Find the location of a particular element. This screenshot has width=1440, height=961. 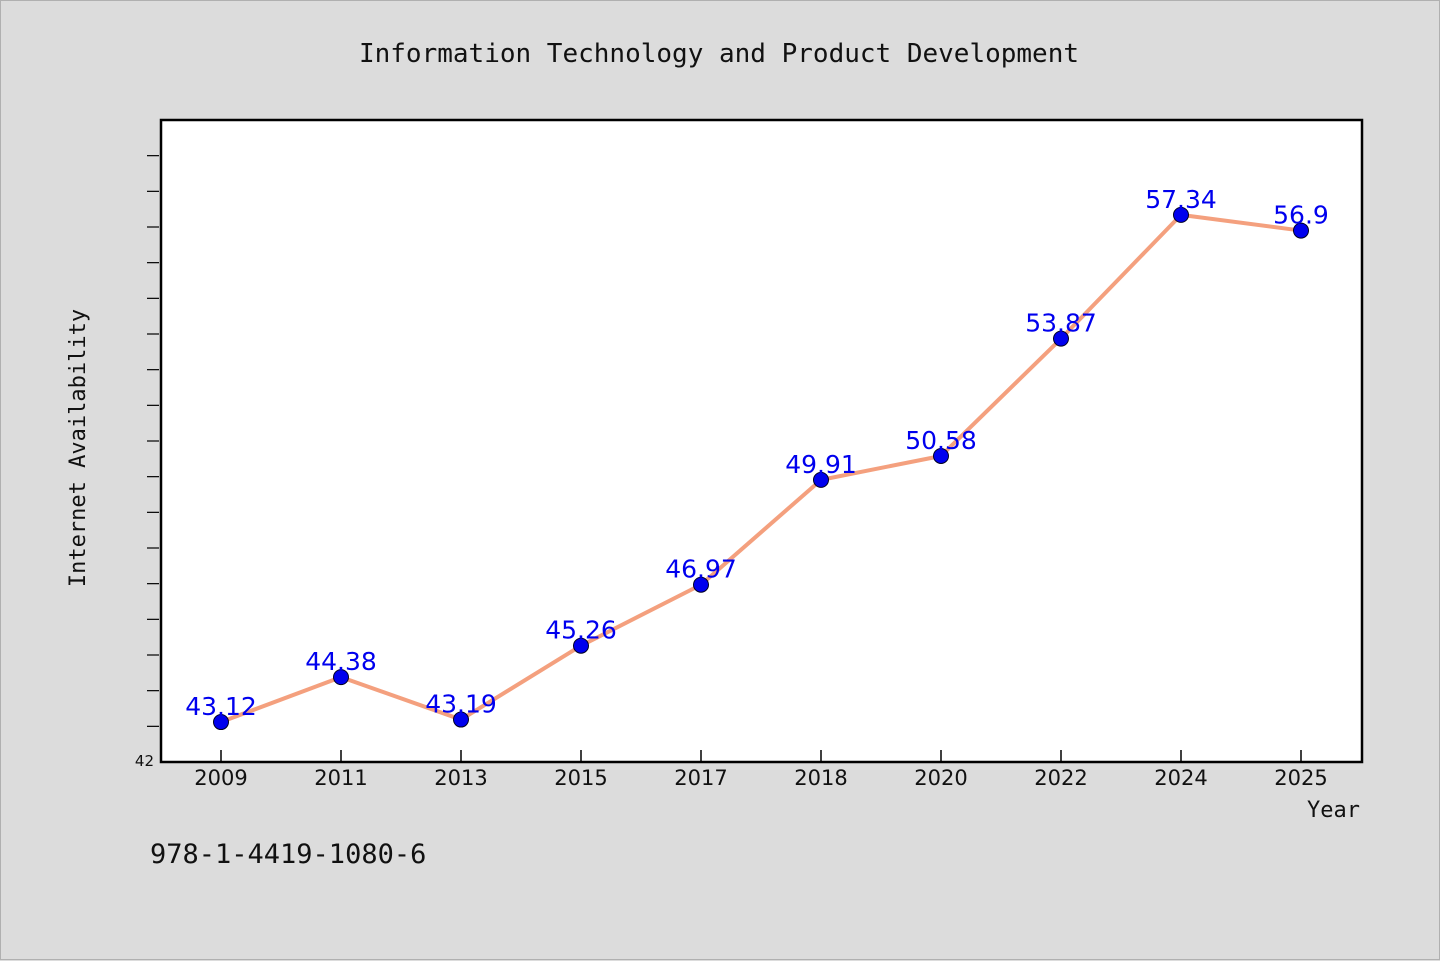

x-tick-label: 2024 is located at coordinates (1180, 778).